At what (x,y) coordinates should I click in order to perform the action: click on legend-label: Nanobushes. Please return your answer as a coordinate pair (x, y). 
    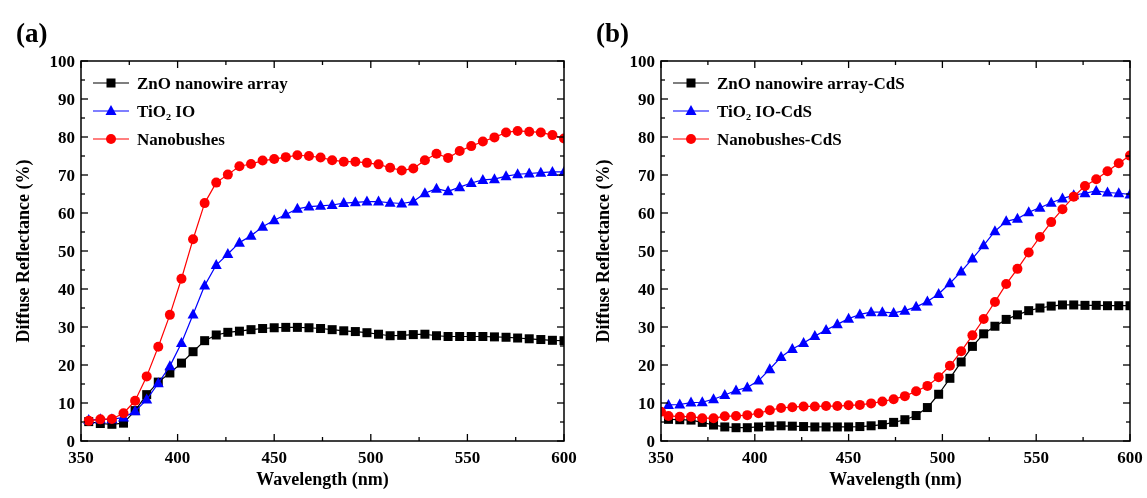
    Looking at the image, I should click on (181, 139).